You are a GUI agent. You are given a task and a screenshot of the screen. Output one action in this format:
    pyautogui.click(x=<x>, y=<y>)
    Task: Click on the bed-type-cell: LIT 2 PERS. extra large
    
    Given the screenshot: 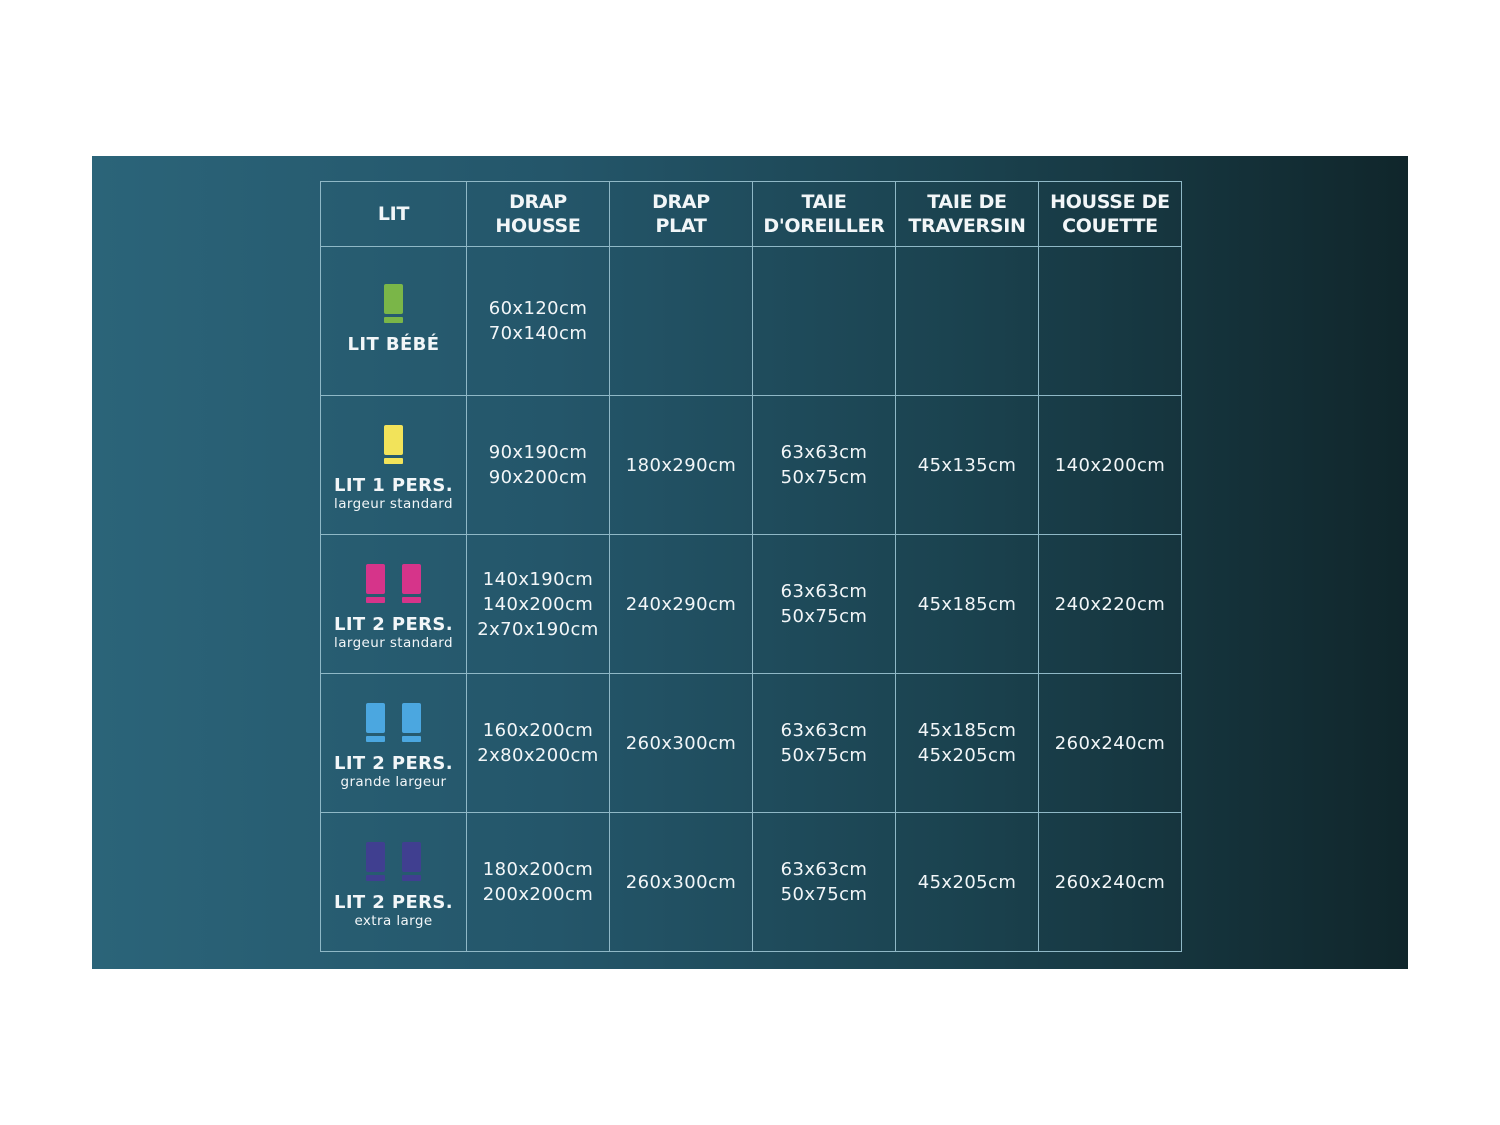 What is the action you would take?
    pyautogui.click(x=393, y=882)
    